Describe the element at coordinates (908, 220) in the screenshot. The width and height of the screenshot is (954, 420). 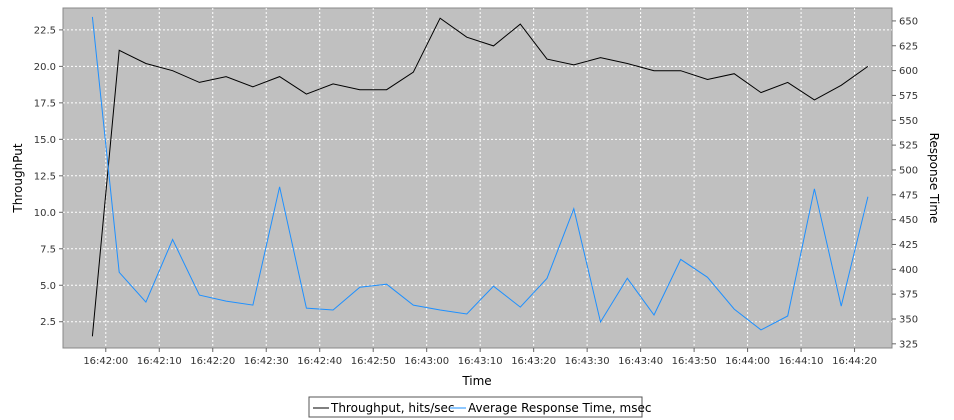
I see `right-tick-label: 450` at that location.